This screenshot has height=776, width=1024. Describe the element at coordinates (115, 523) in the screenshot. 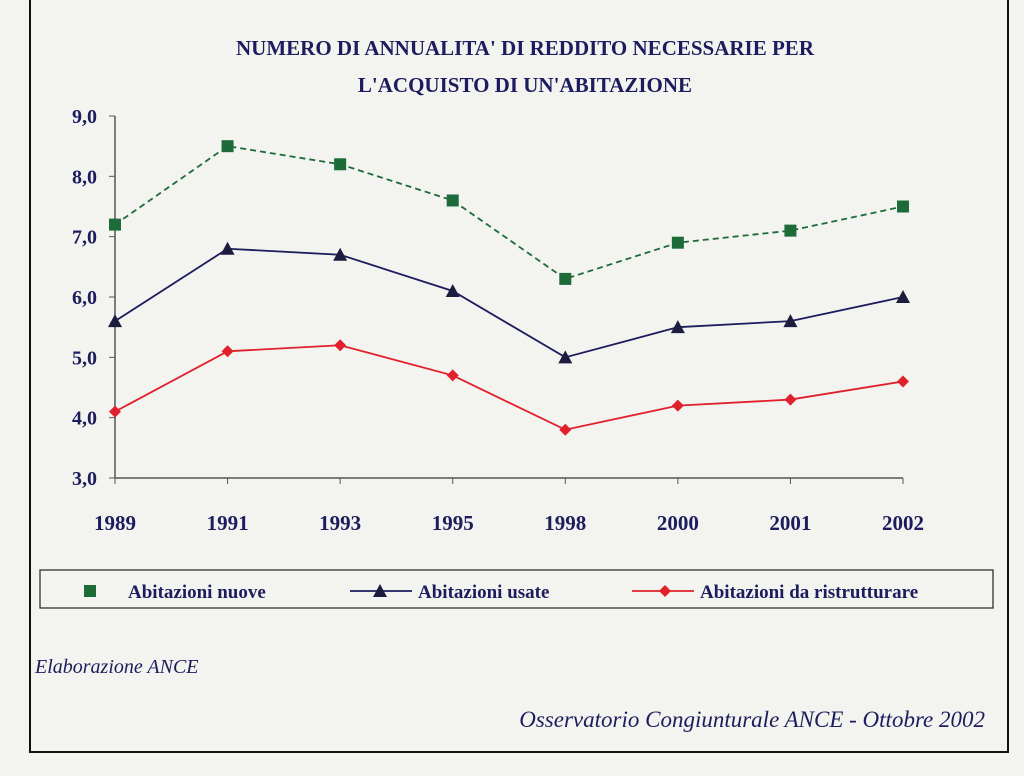

I see `x-tick-label: 1989` at that location.